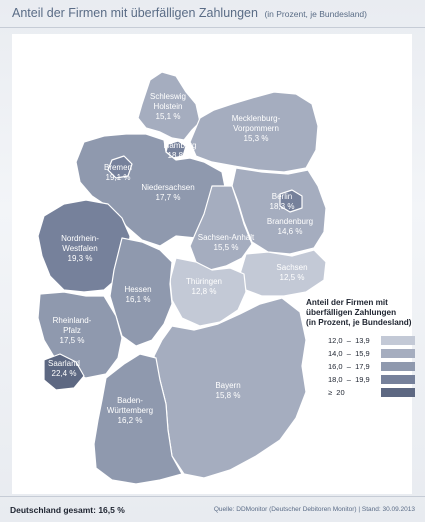  What do you see at coordinates (226, 247) in the screenshot?
I see `state-value: 15,5 %` at bounding box center [226, 247].